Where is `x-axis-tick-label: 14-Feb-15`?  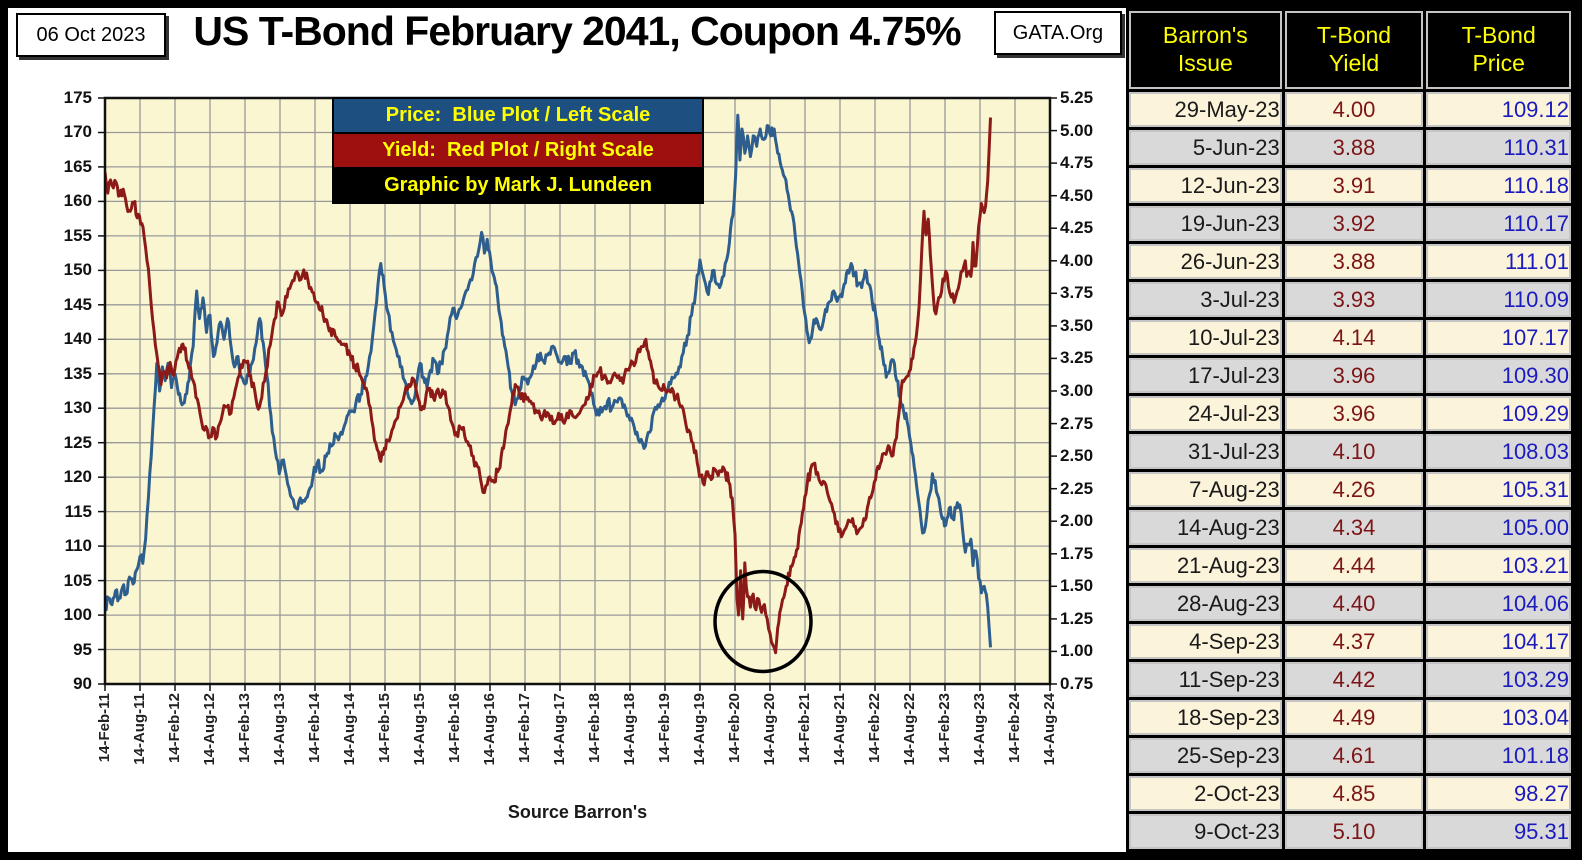
x-axis-tick-label: 14-Feb-15 is located at coordinates (384, 728).